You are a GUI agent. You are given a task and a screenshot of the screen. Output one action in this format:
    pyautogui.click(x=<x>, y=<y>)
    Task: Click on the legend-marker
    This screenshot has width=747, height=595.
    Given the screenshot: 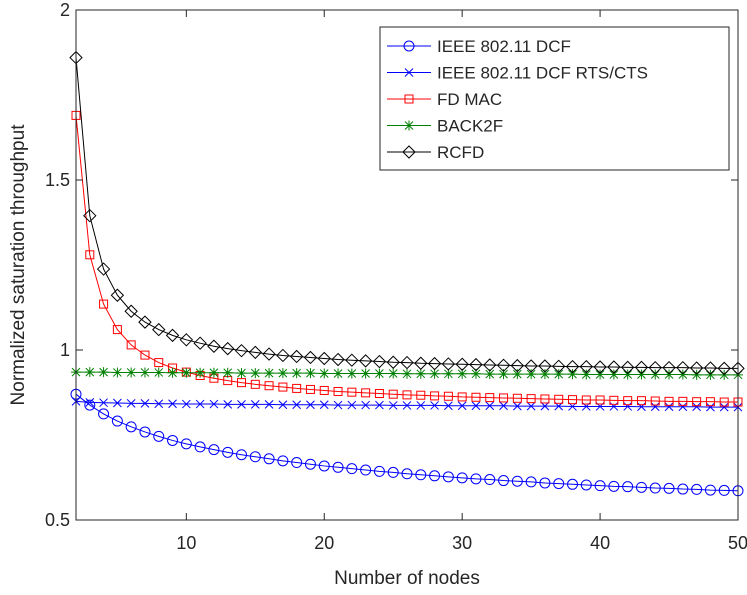 What is the action you would take?
    pyautogui.click(x=409, y=152)
    